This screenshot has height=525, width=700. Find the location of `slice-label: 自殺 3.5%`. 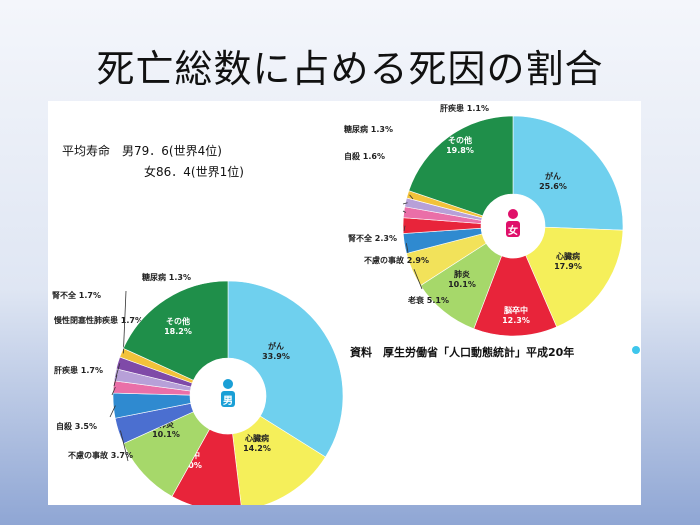

slice-label: 自殺 3.5% is located at coordinates (76, 426).